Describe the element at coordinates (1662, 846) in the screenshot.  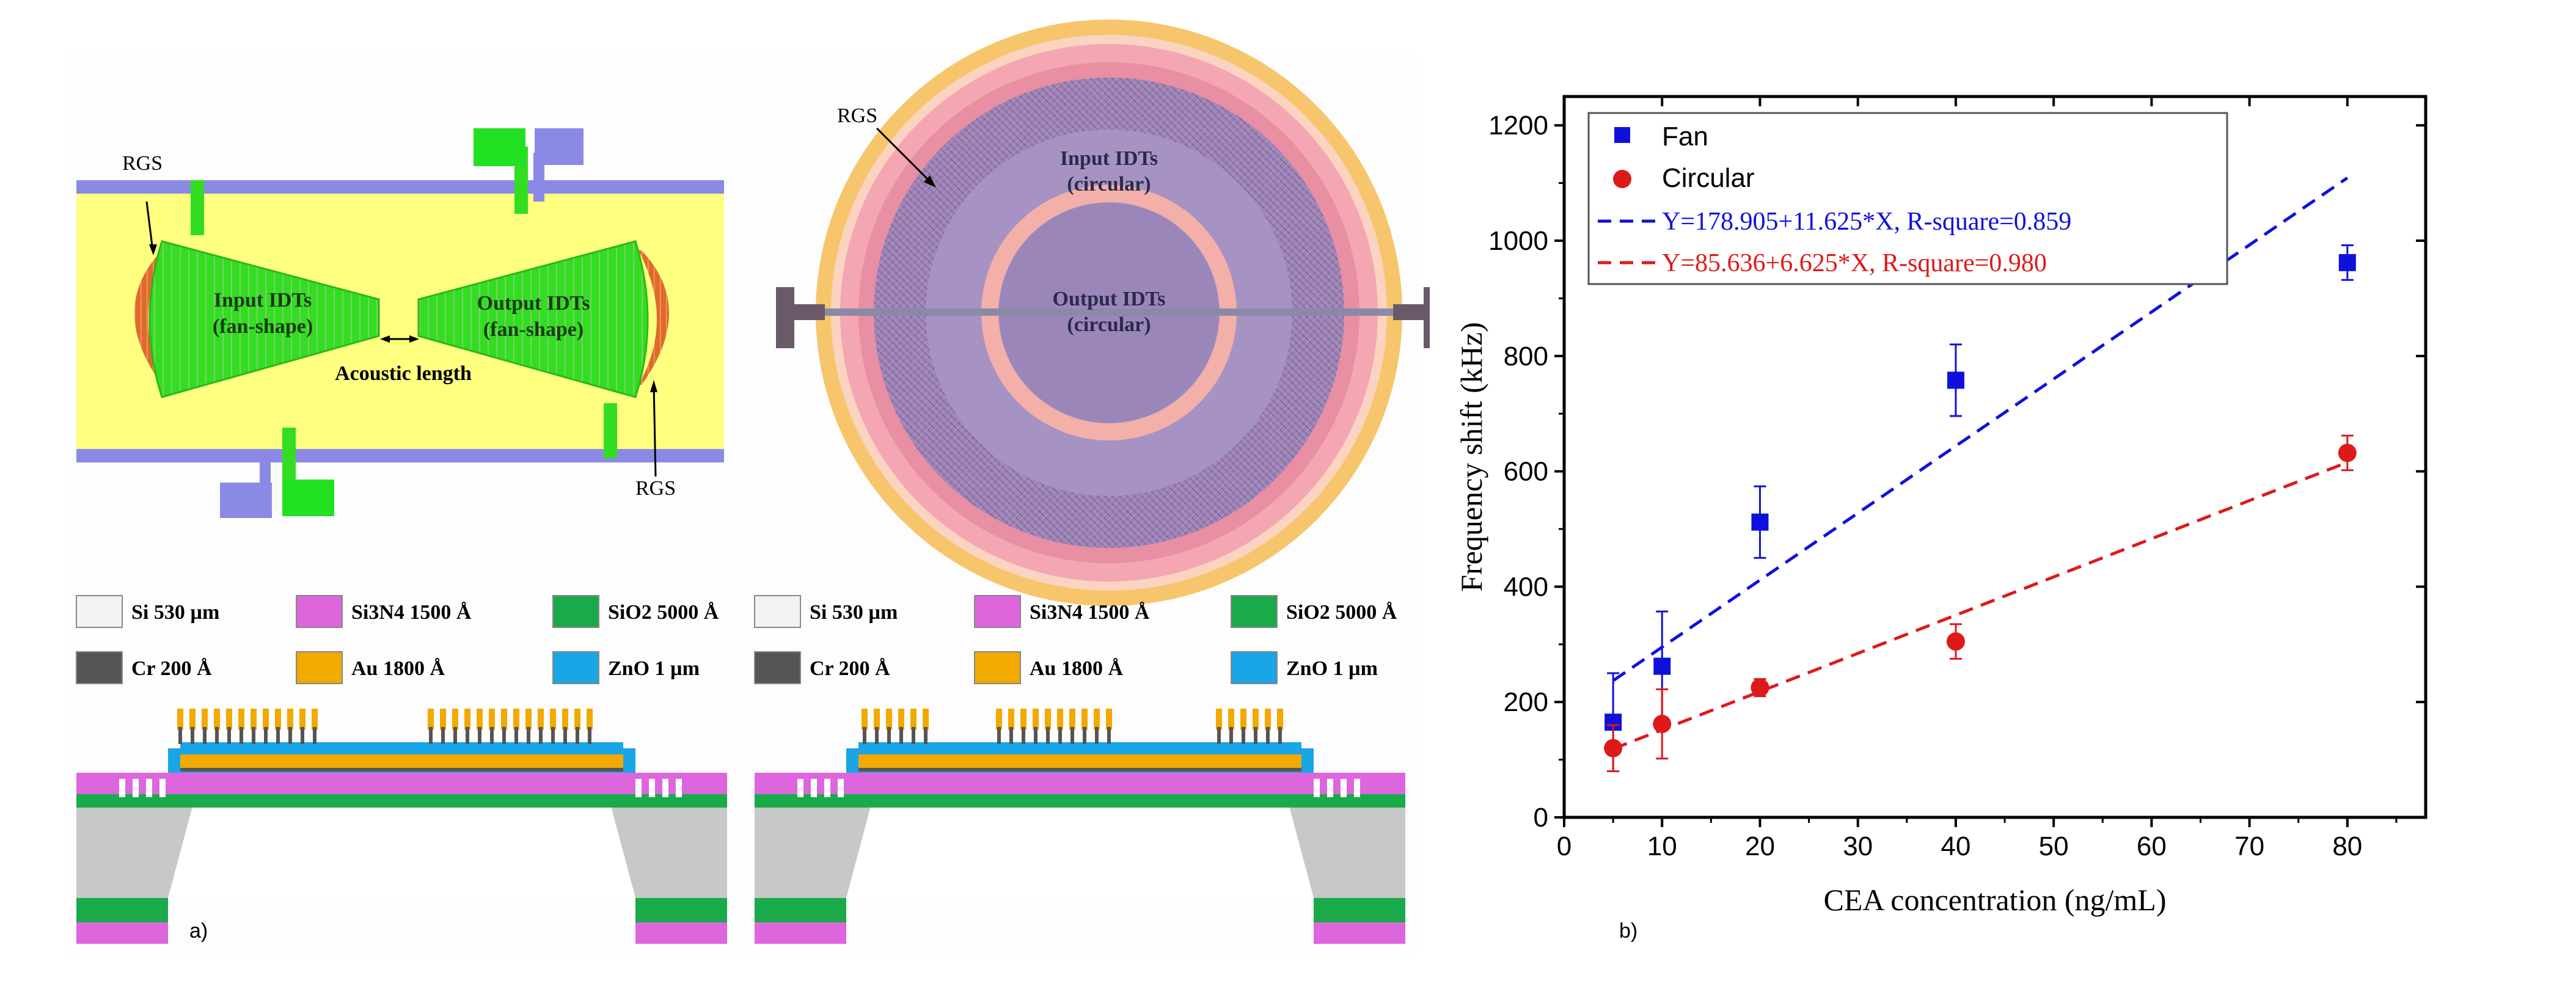
I see `x-tick-label: 10` at that location.